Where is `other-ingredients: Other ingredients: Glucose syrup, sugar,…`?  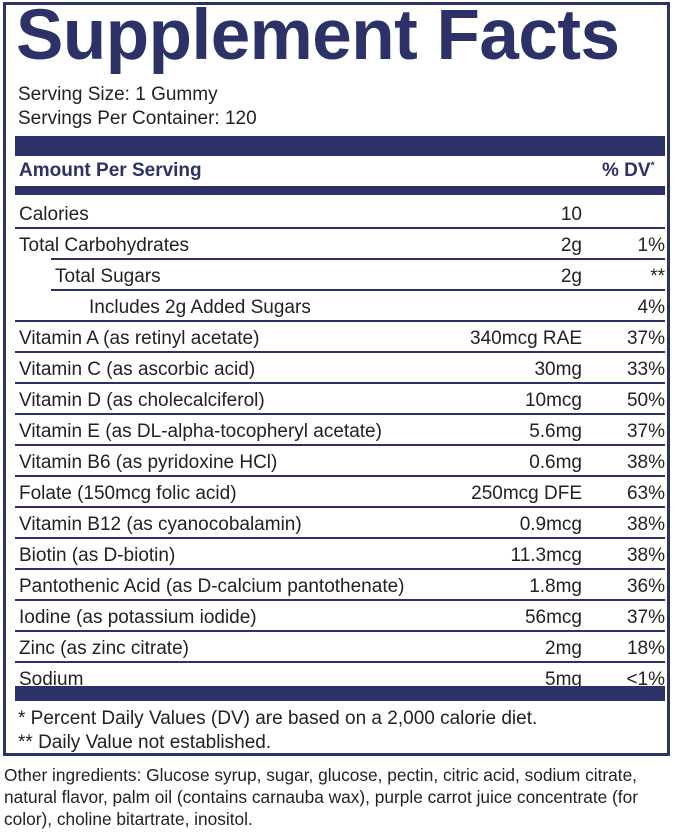 other-ingredients: Other ingredients: Glucose syrup, sugar,… is located at coordinates (321, 797).